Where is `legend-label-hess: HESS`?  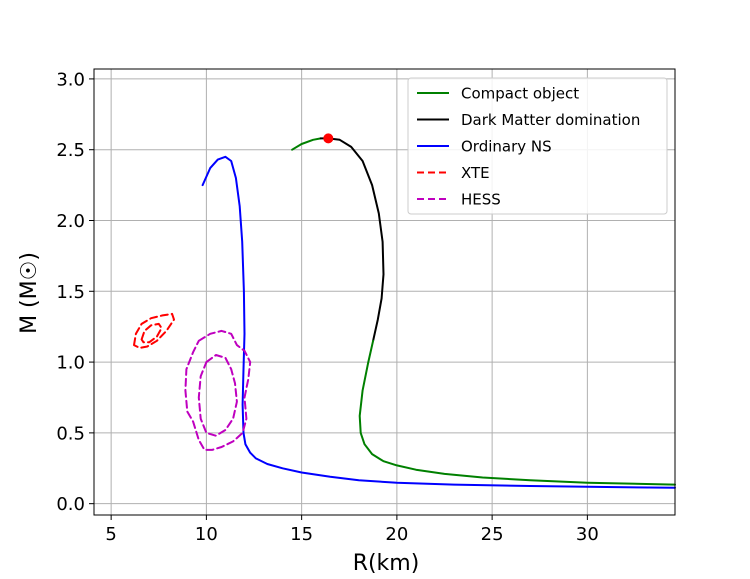 legend-label-hess: HESS is located at coordinates (481, 200).